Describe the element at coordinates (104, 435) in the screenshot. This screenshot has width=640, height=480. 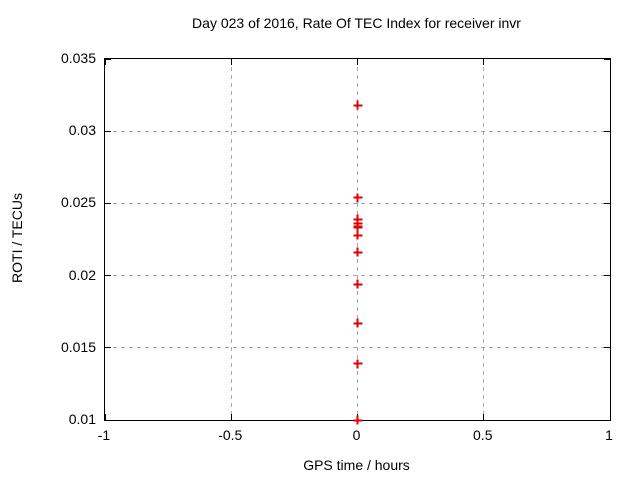
I see `x-tick-label: -1` at that location.